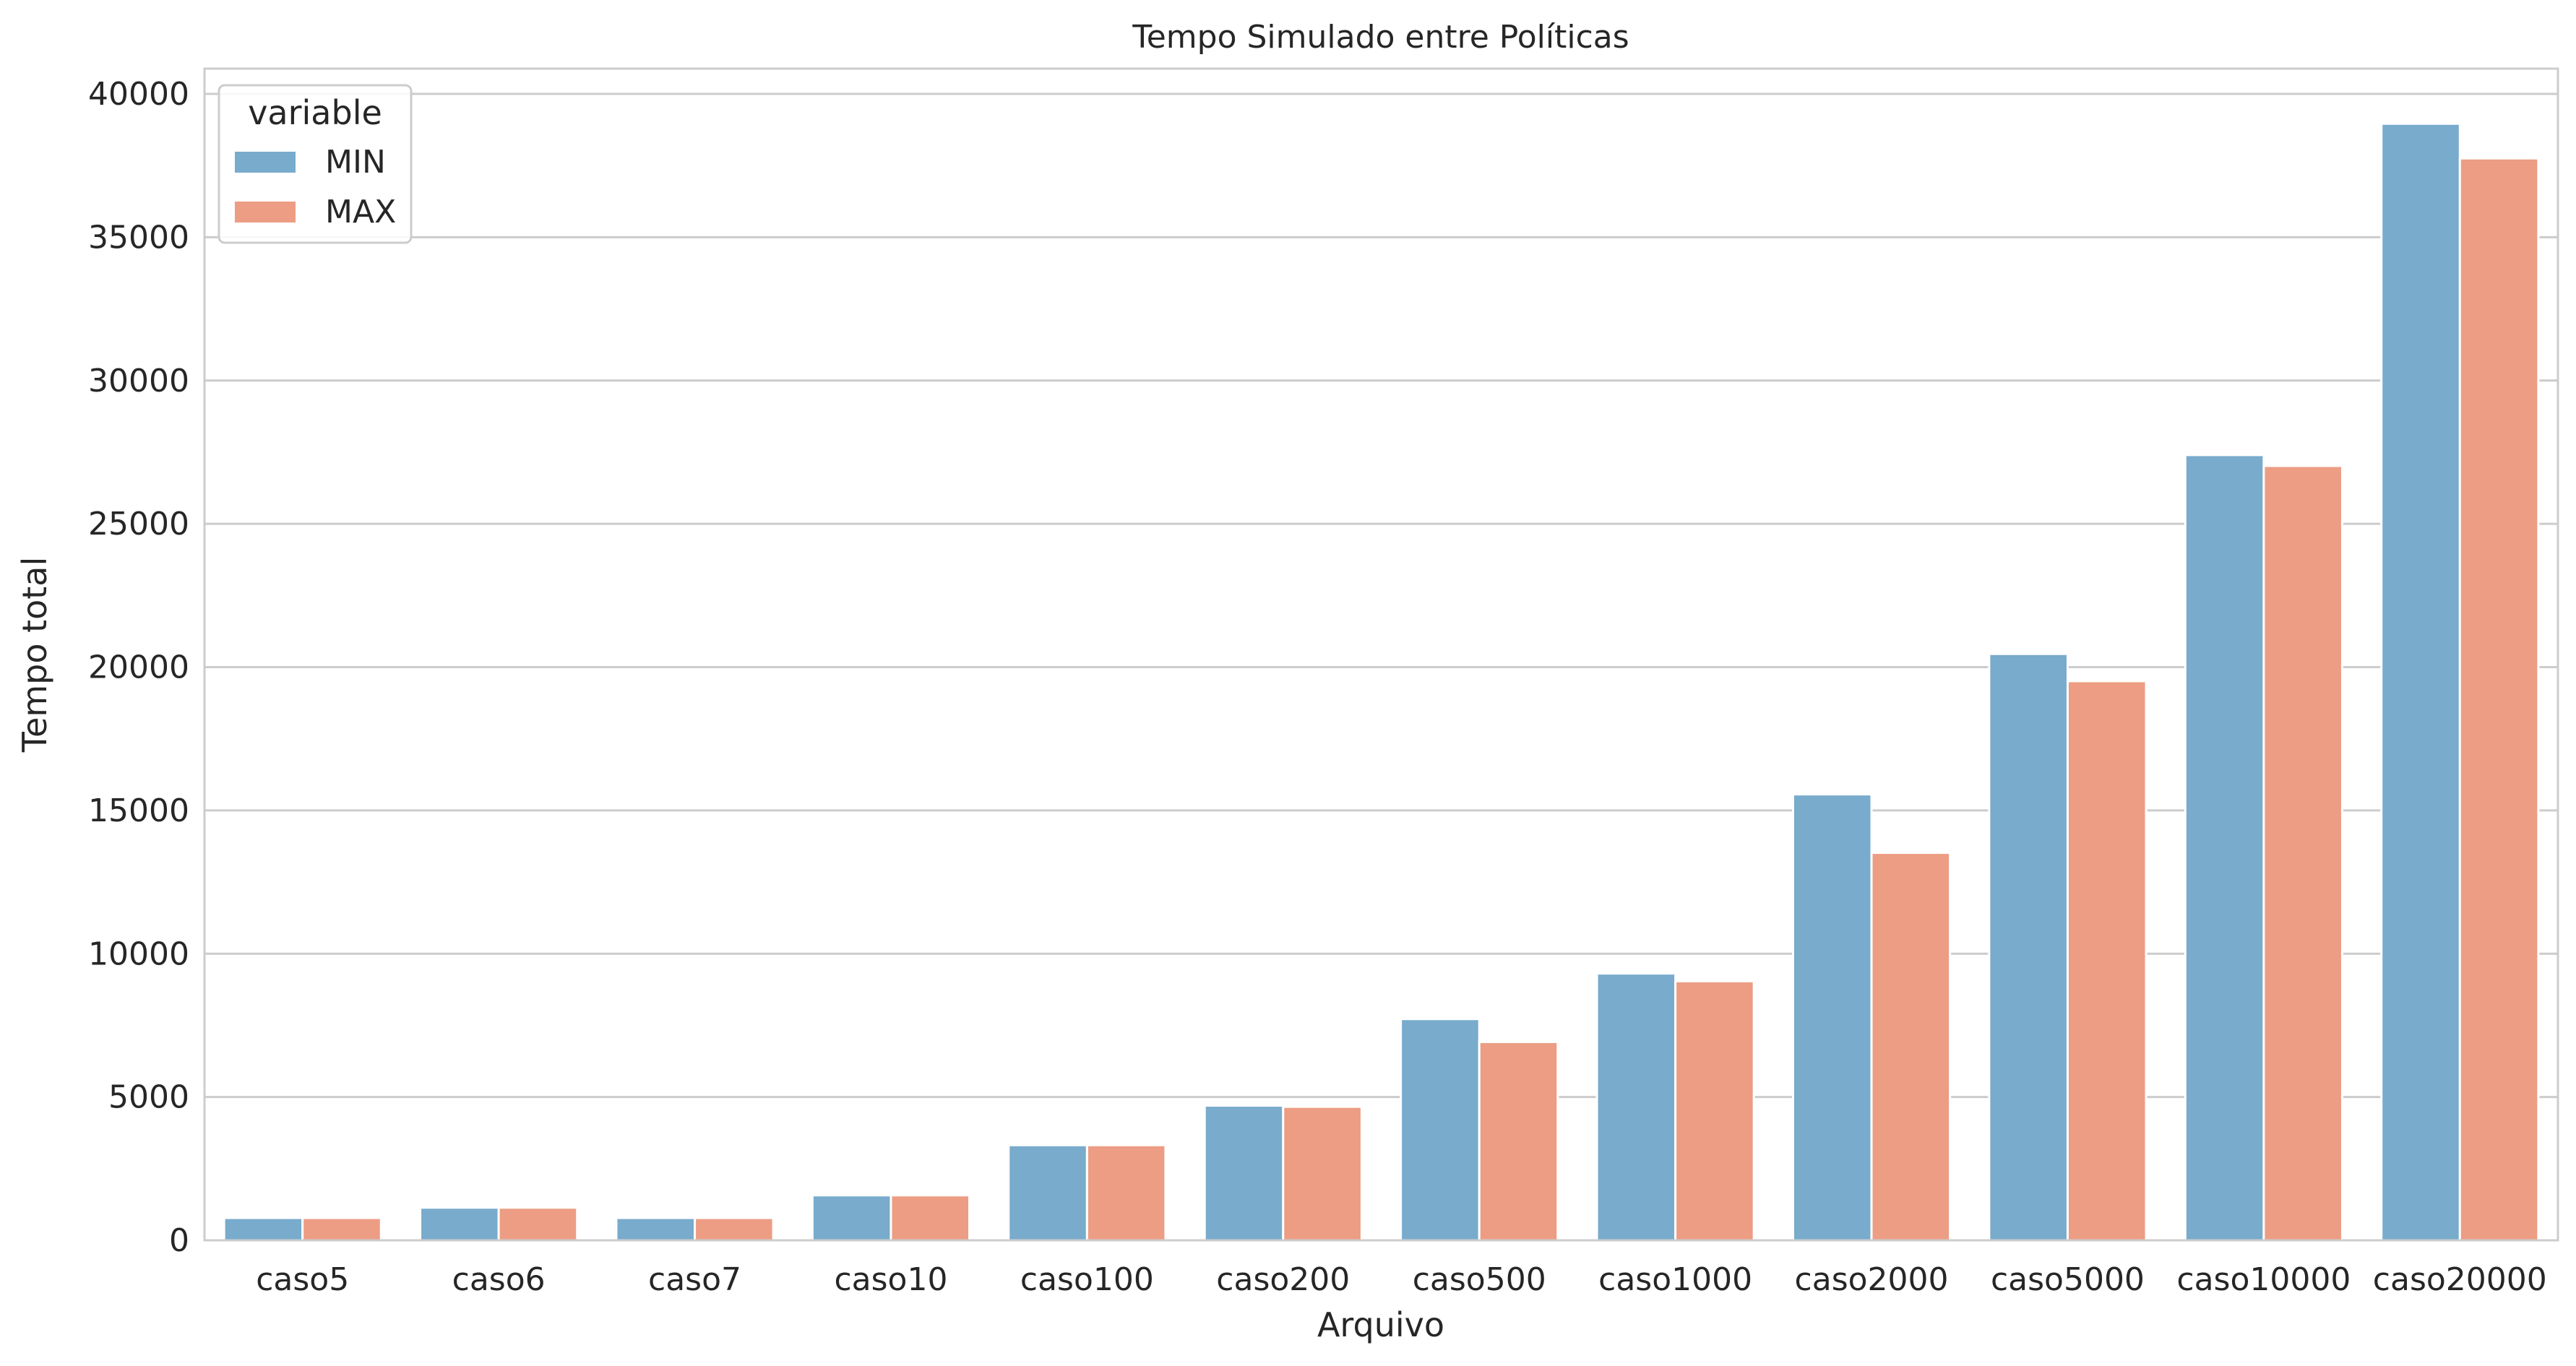  Describe the element at coordinates (930, 1218) in the screenshot. I see `bar-max-caso10` at that location.